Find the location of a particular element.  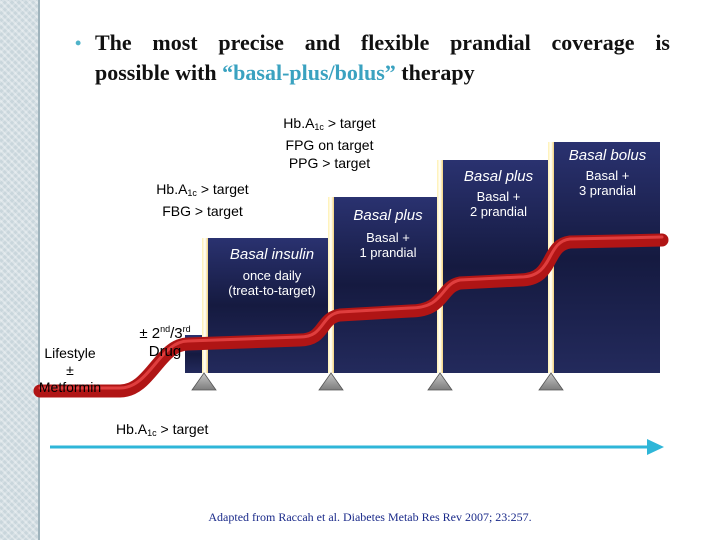

title-highlight: “basal-plus/bolus” is located at coordinates (309, 72).